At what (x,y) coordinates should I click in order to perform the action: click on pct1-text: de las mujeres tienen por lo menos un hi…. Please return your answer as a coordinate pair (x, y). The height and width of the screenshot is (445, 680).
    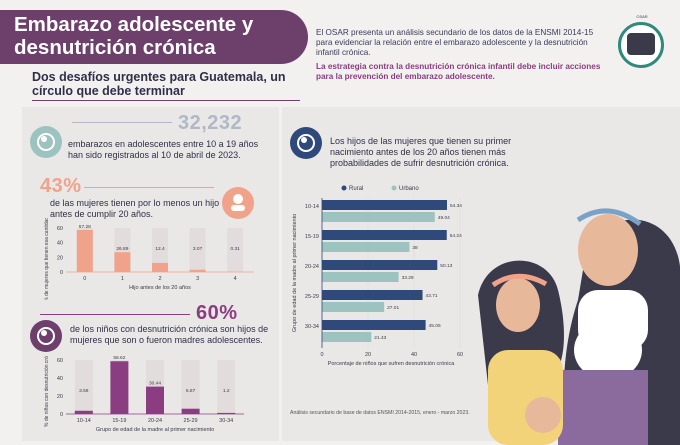
    Looking at the image, I should click on (135, 208).